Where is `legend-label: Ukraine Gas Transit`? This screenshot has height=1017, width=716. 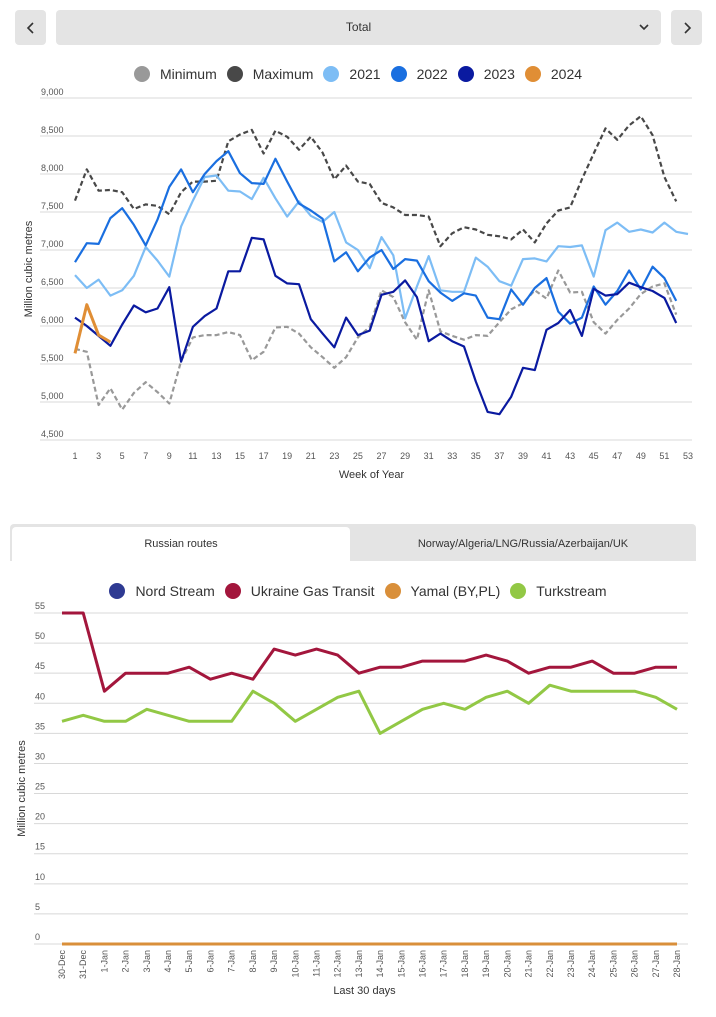
legend-label: Ukraine Gas Transit is located at coordinates (312, 591).